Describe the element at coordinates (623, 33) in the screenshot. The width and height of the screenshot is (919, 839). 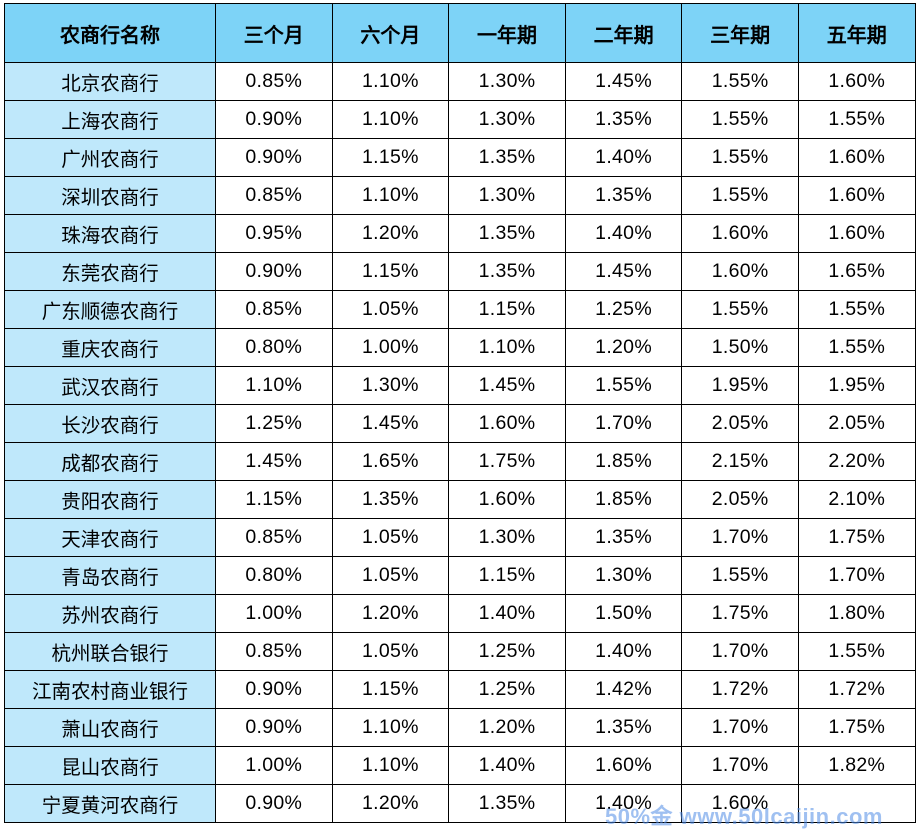
I see `header-2-year: 二年期` at that location.